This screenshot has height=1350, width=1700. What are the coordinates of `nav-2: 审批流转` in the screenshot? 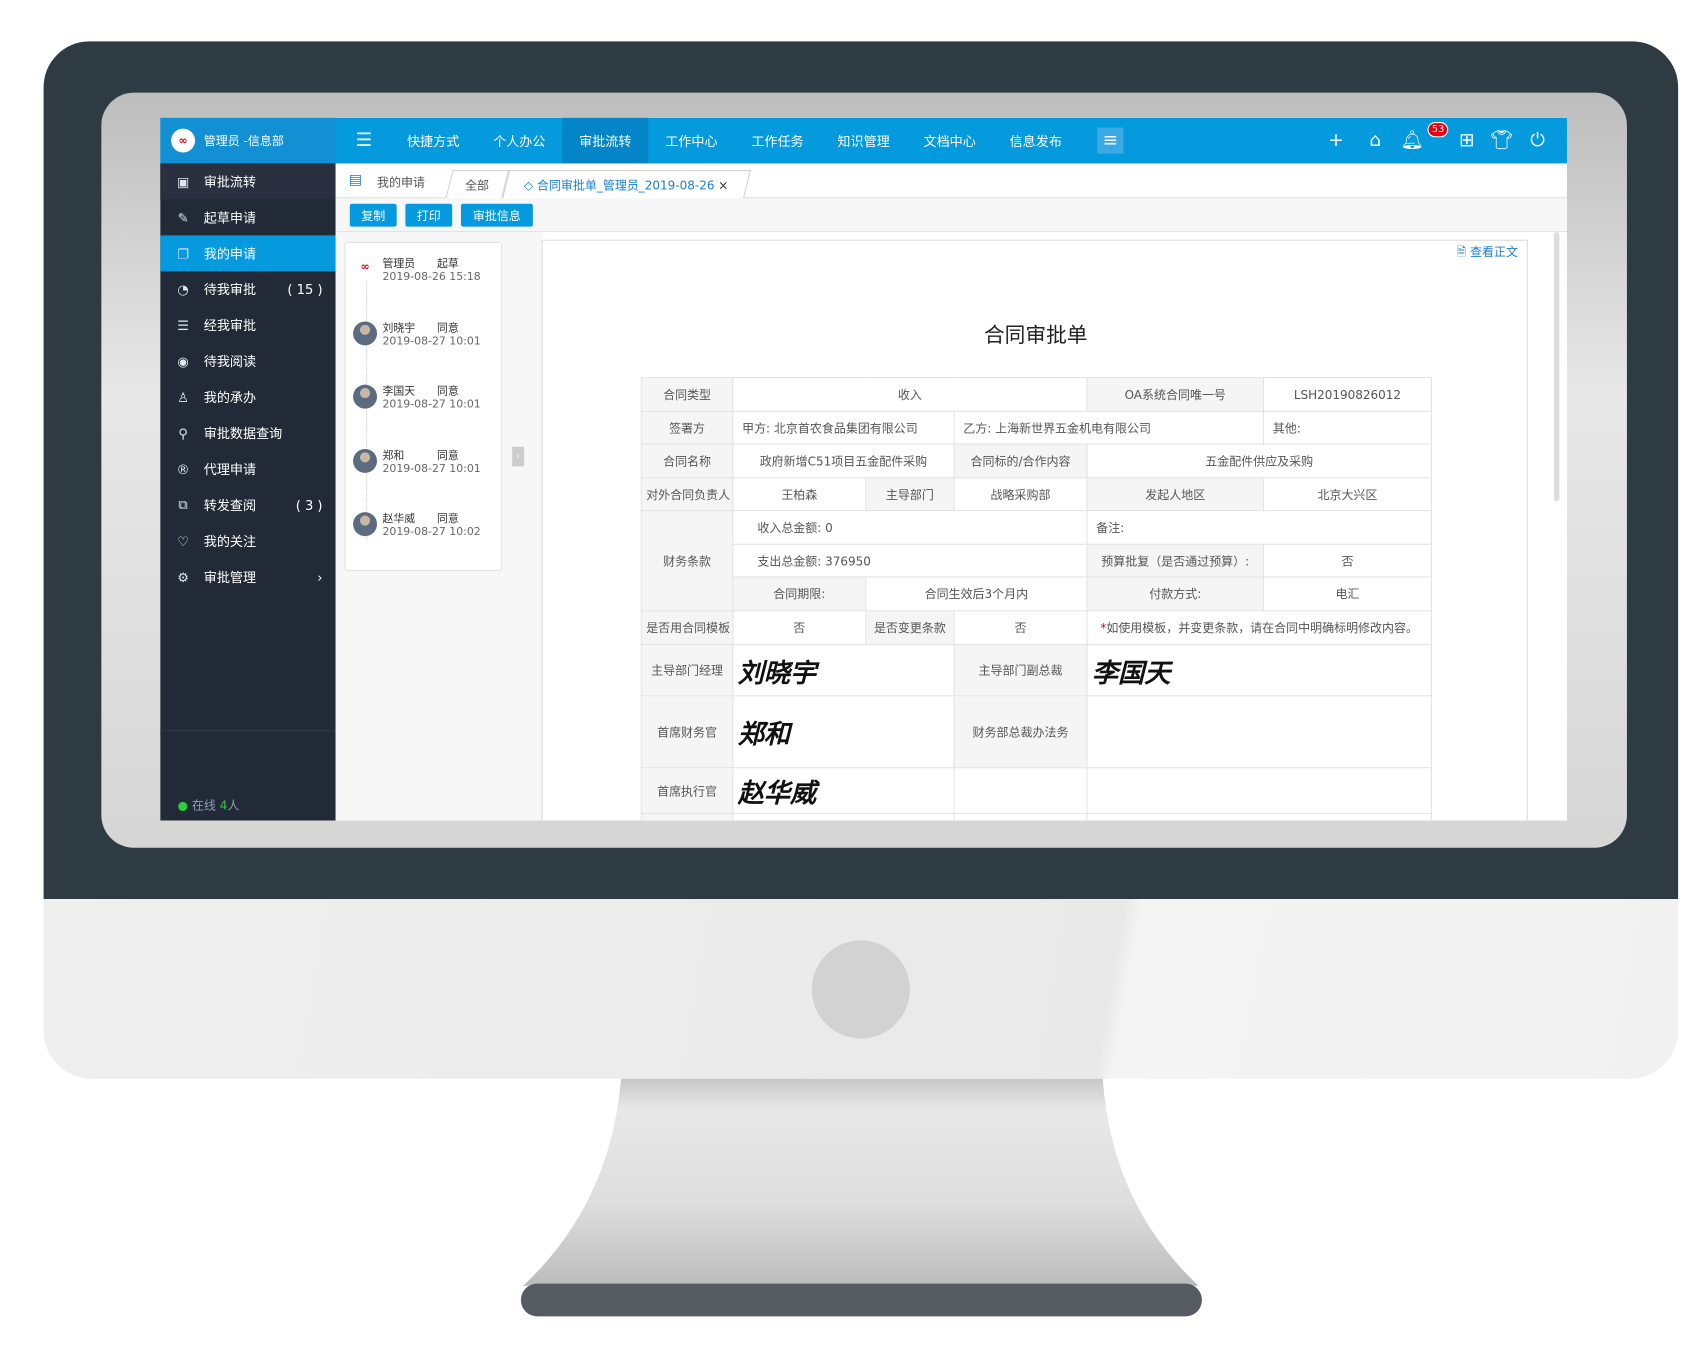 It's located at (605, 140).